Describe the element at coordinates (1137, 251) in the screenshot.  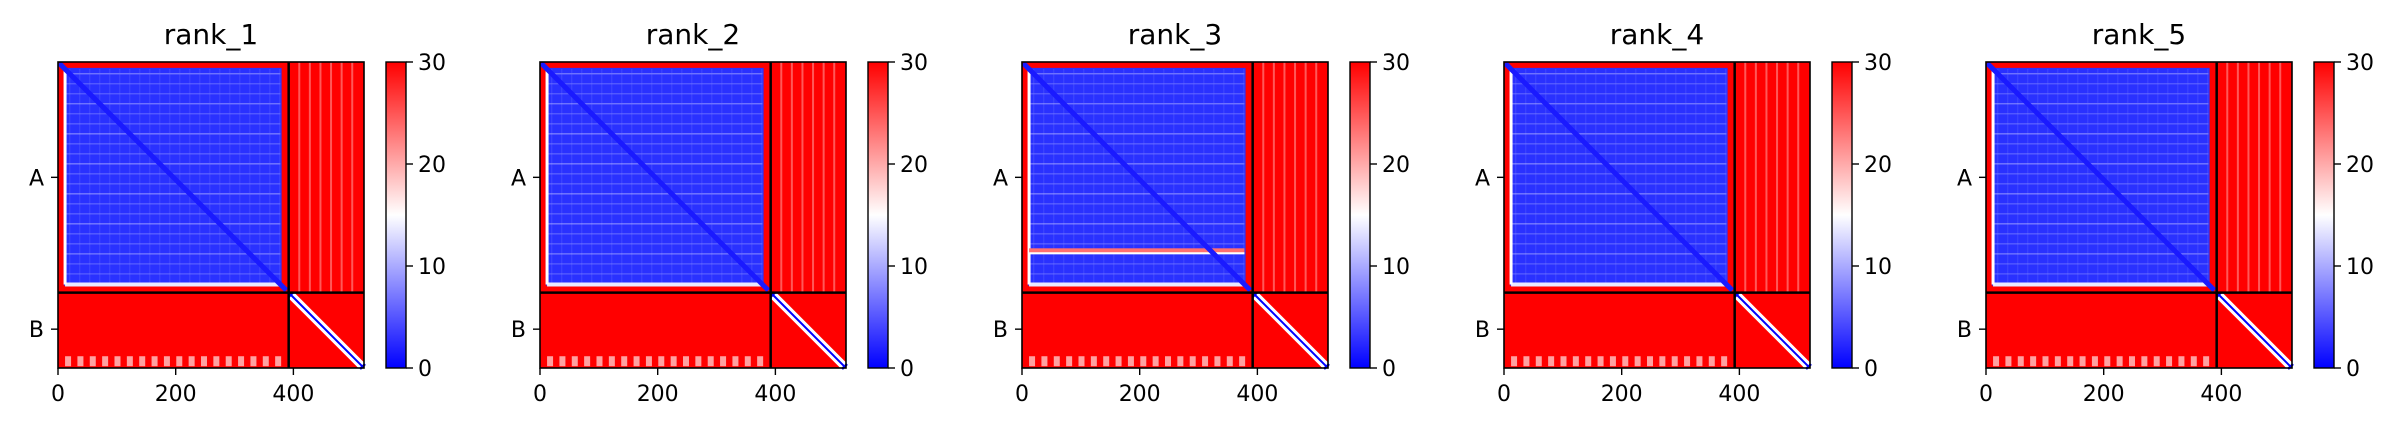
I see `heatmap-band` at that location.